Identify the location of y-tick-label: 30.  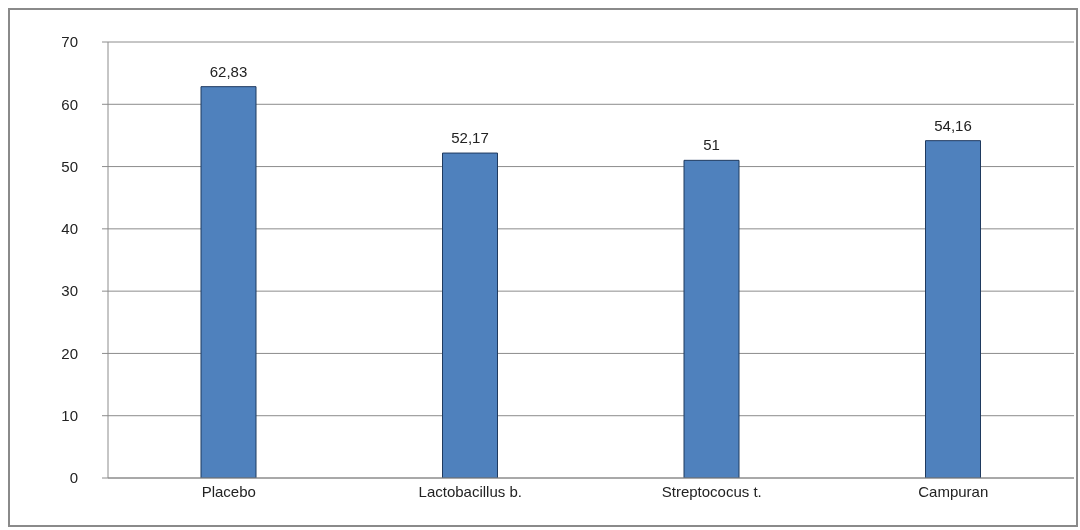
(69, 291).